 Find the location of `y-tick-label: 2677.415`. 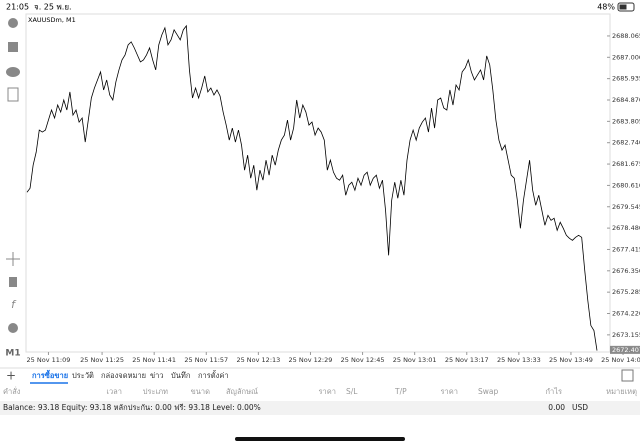

y-tick-label: 2677.415 is located at coordinates (626, 249).